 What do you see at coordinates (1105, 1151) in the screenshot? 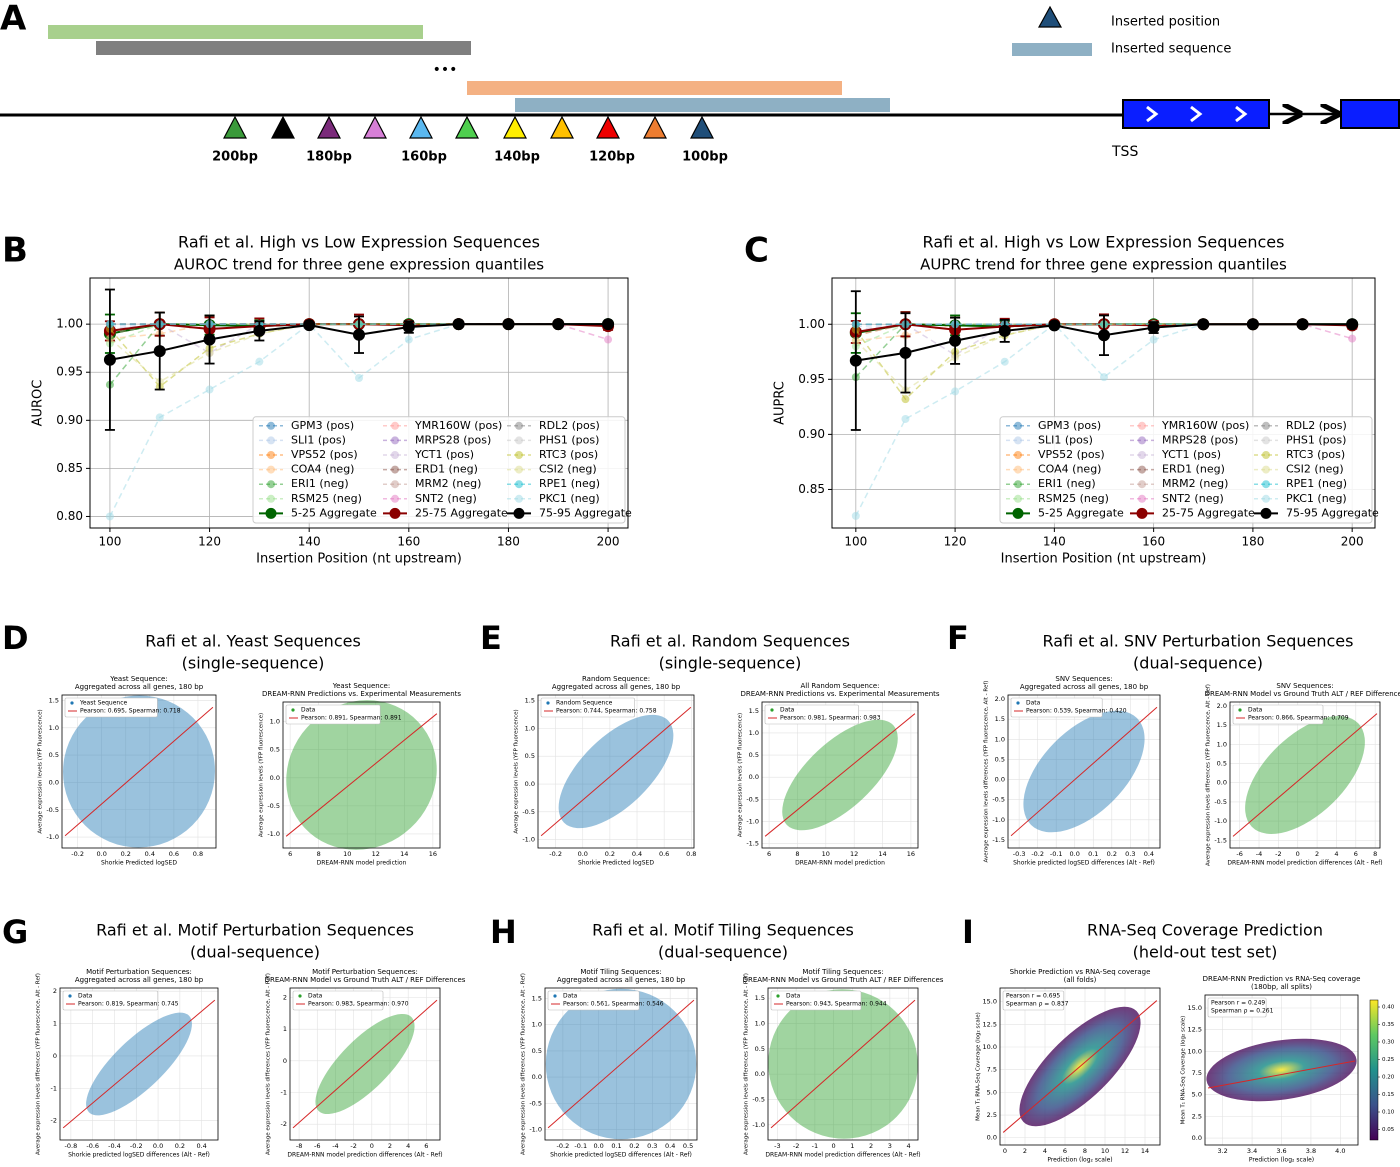
I see `x-tick-label: 10` at bounding box center [1105, 1151].